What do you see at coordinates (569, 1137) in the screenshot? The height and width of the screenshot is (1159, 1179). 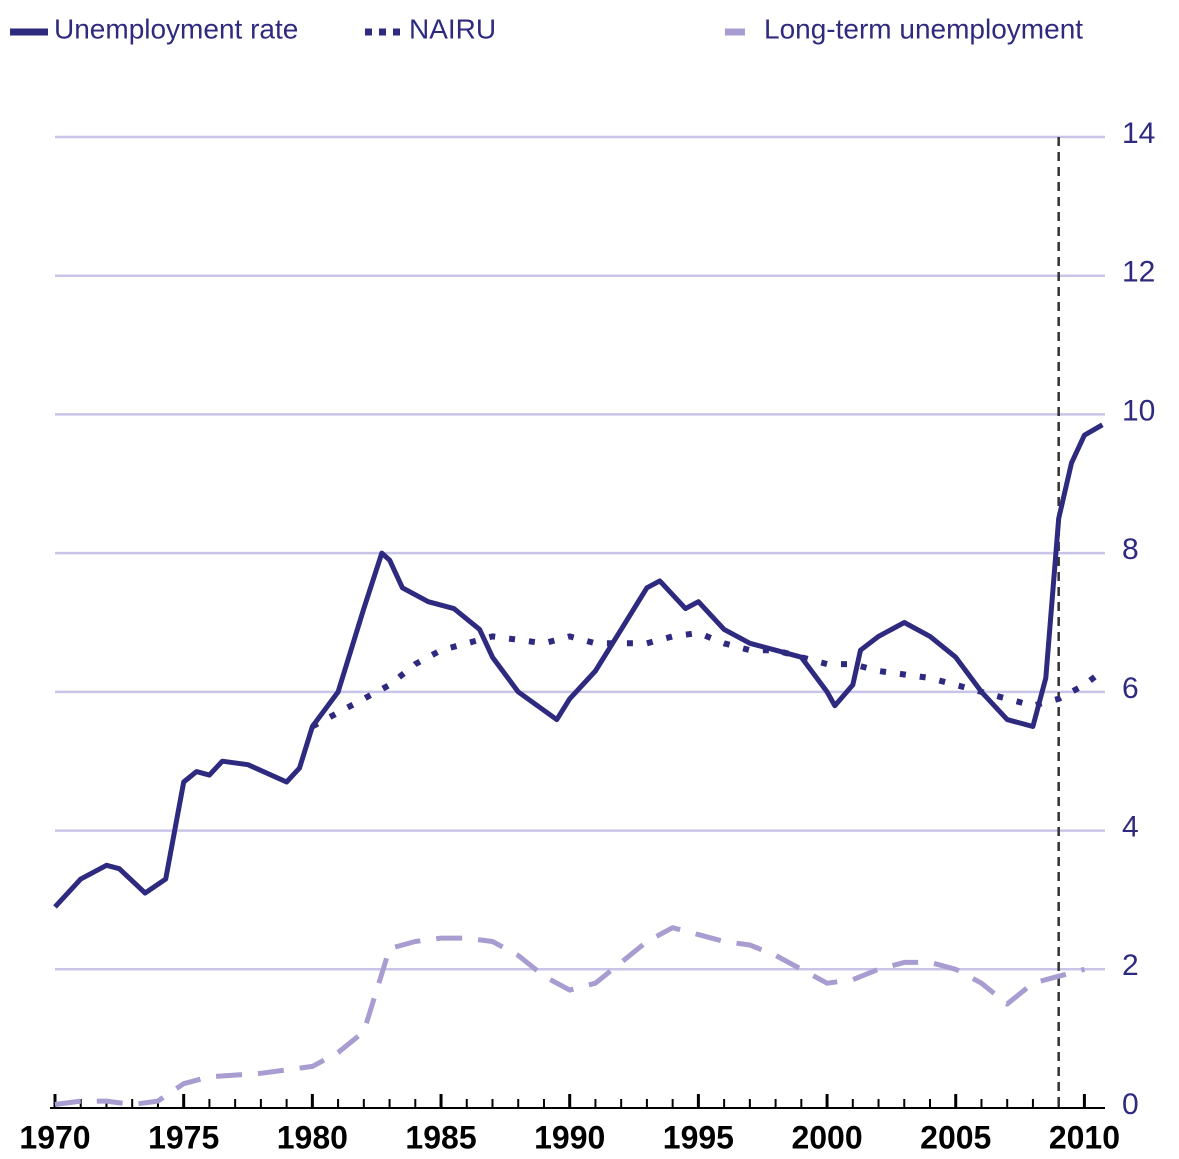 I see `x-tick-label: 1990` at bounding box center [569, 1137].